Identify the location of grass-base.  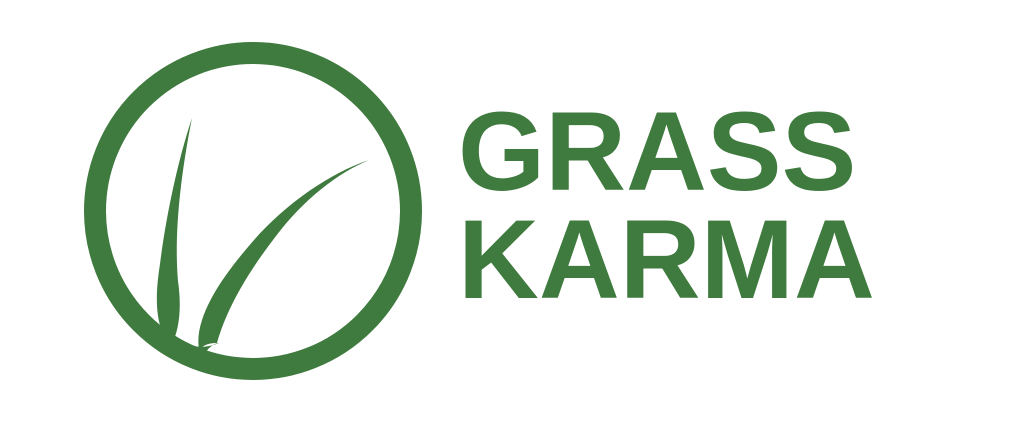
(193, 343).